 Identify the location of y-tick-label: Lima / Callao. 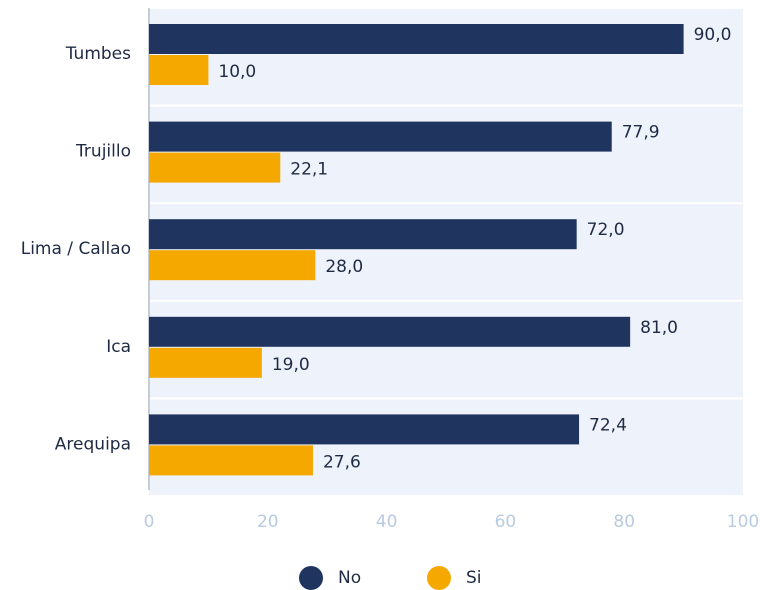
(76, 249).